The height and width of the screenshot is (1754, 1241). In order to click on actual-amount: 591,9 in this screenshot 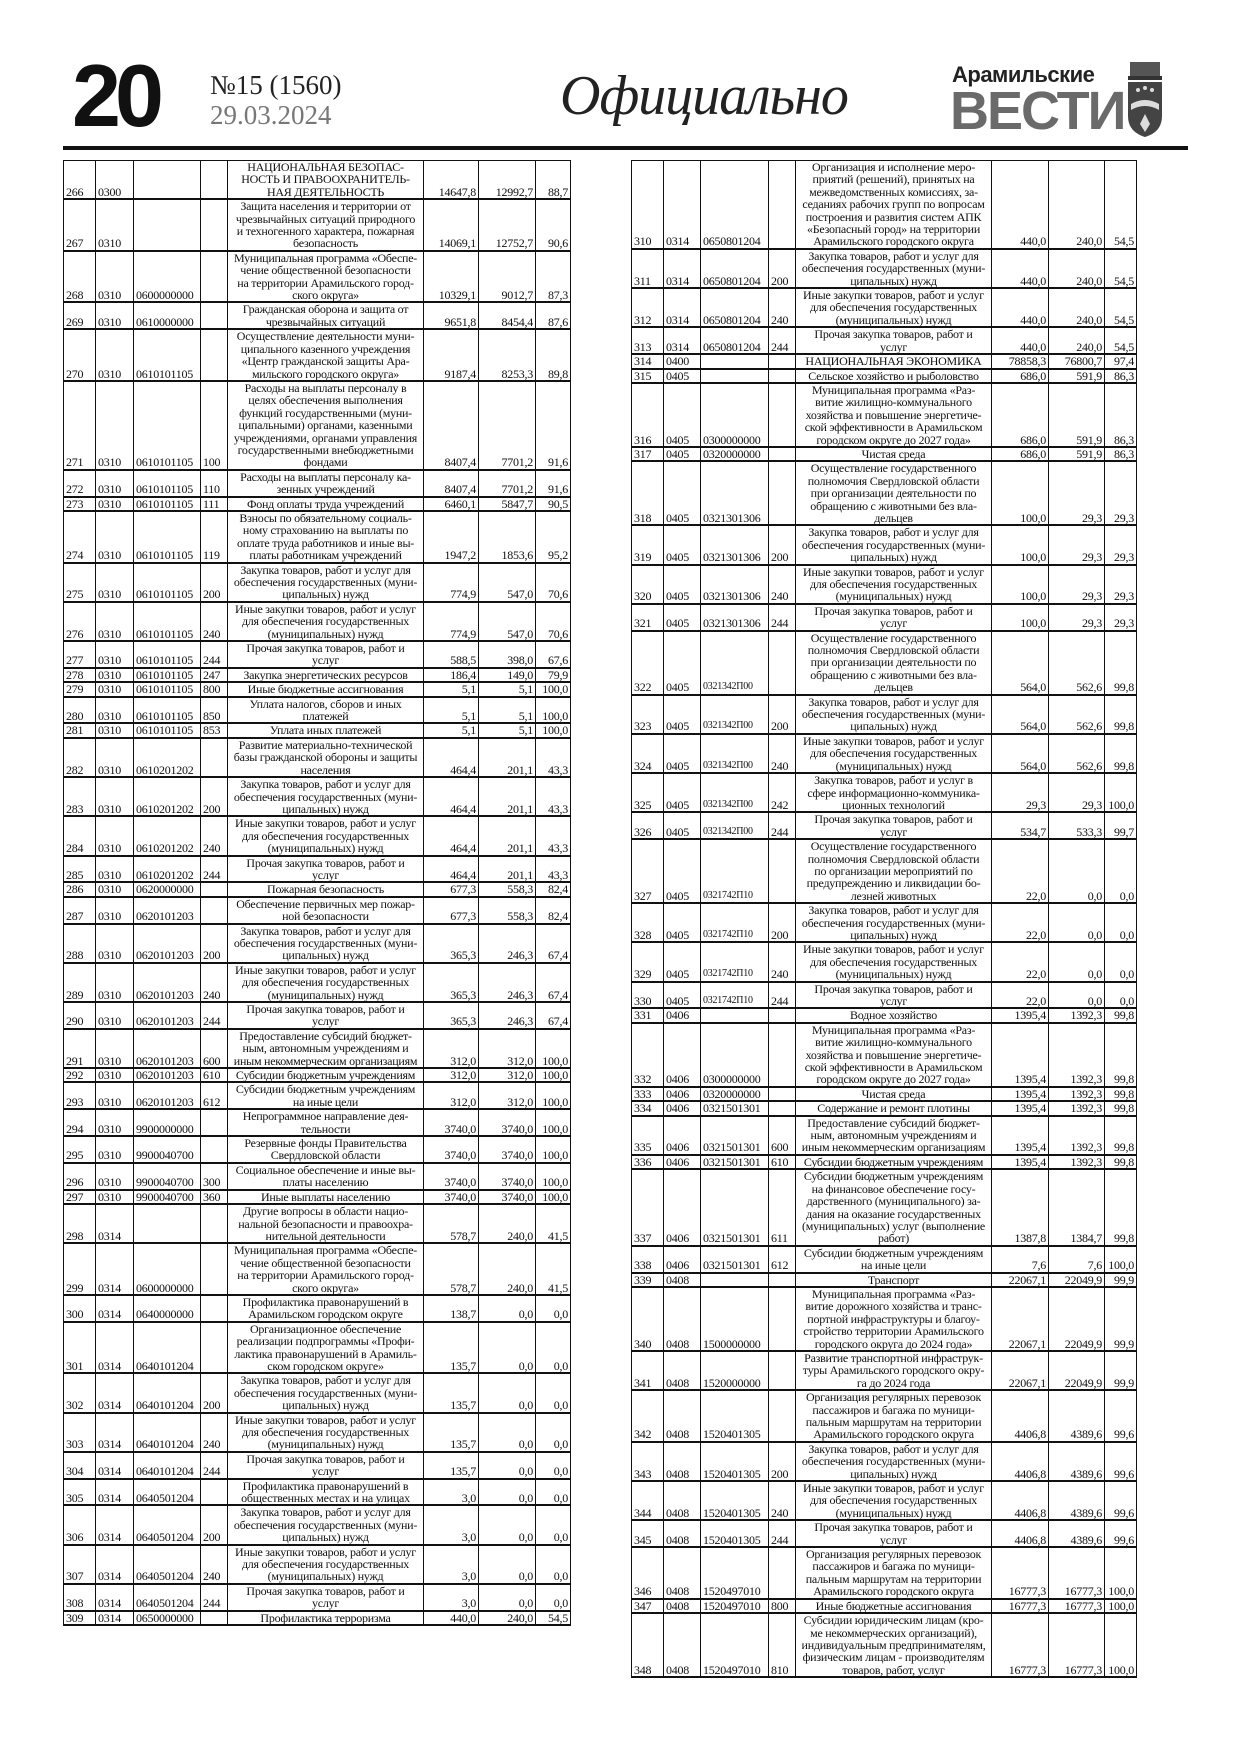, I will do `click(1076, 415)`.